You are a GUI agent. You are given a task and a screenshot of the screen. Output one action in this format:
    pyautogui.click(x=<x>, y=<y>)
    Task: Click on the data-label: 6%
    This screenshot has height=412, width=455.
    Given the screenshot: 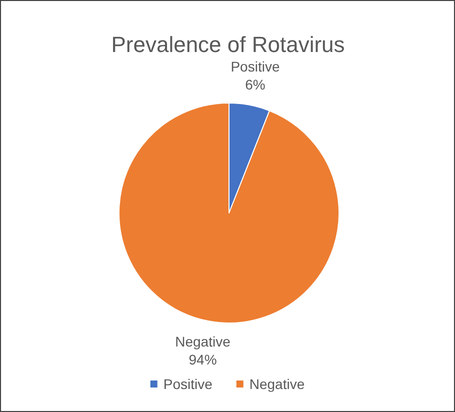 What is the action you would take?
    pyautogui.click(x=255, y=84)
    